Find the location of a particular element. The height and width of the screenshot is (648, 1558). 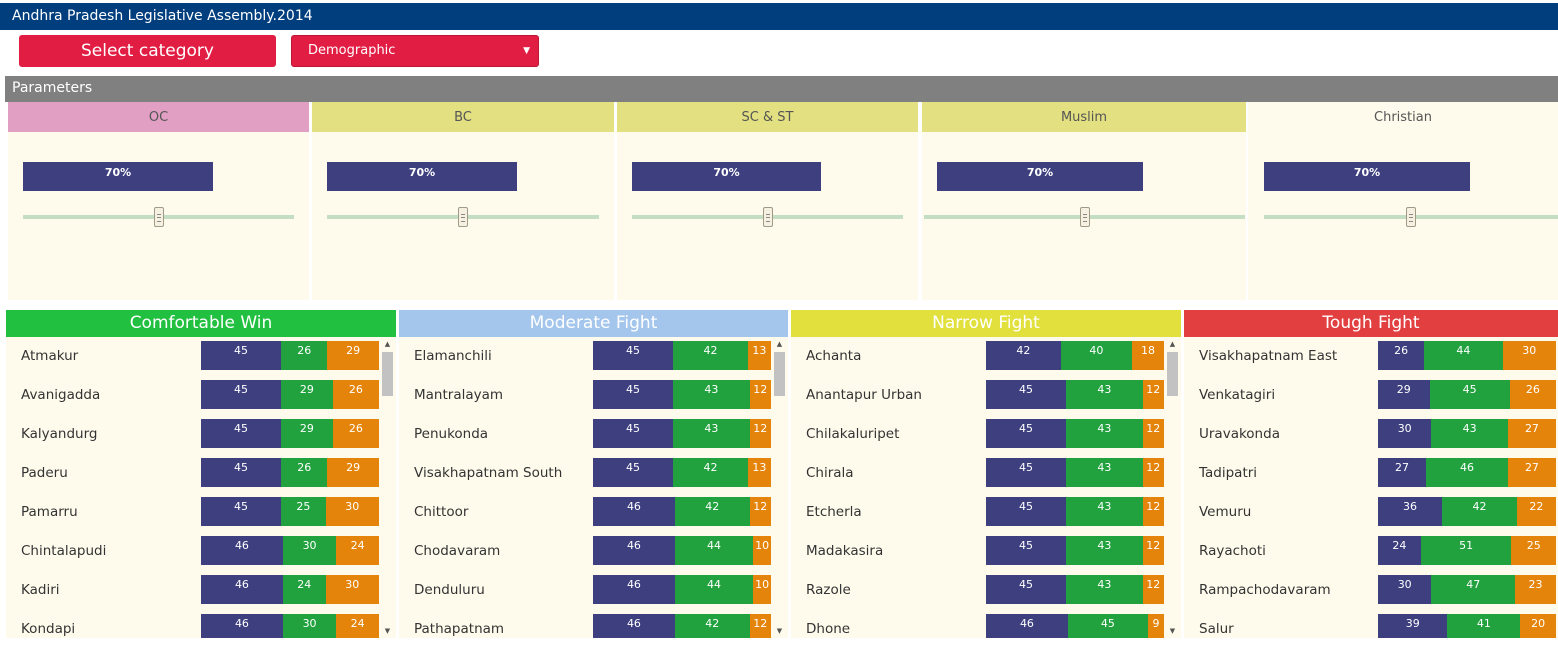

constituency-row: Uravakonda 30 43 27 is located at coordinates (1371, 435).